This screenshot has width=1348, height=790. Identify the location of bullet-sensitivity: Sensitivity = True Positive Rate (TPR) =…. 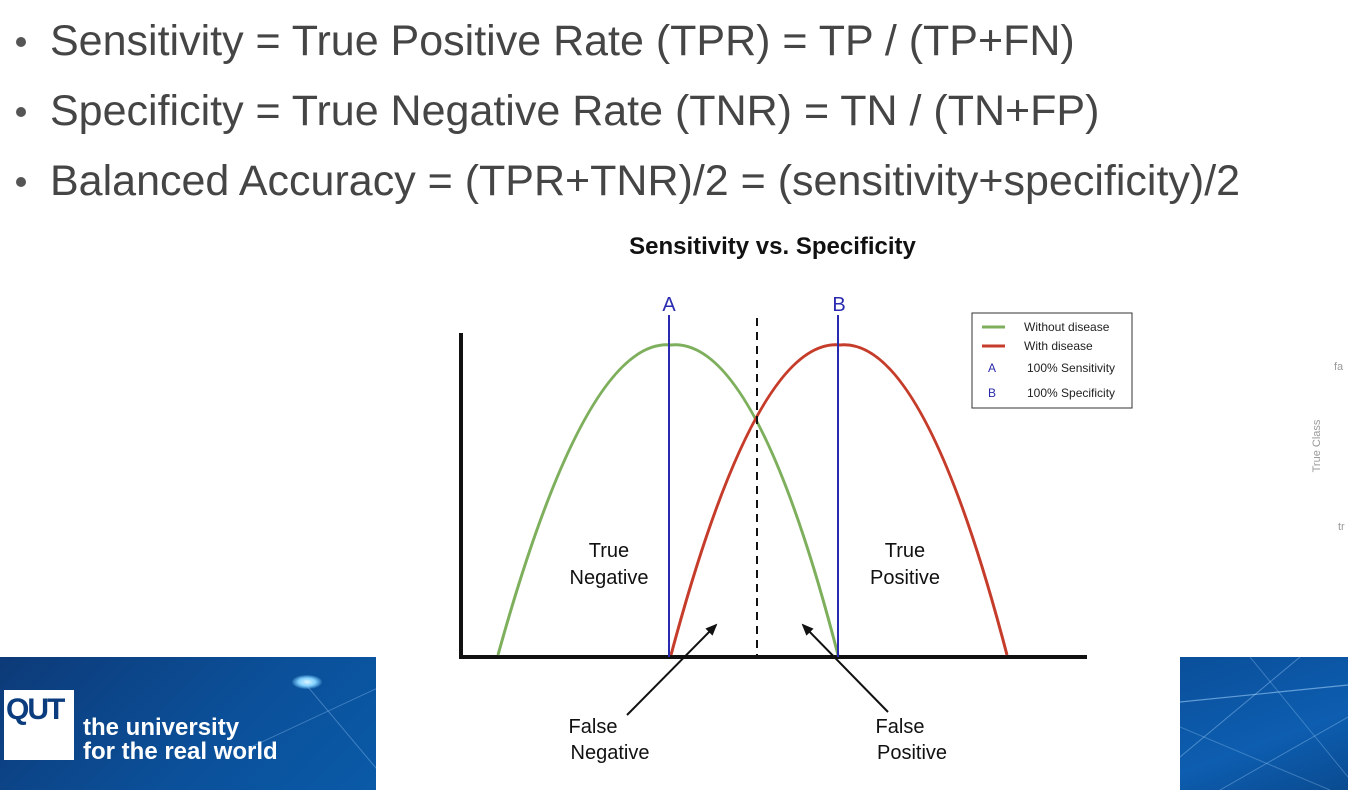
(628, 41).